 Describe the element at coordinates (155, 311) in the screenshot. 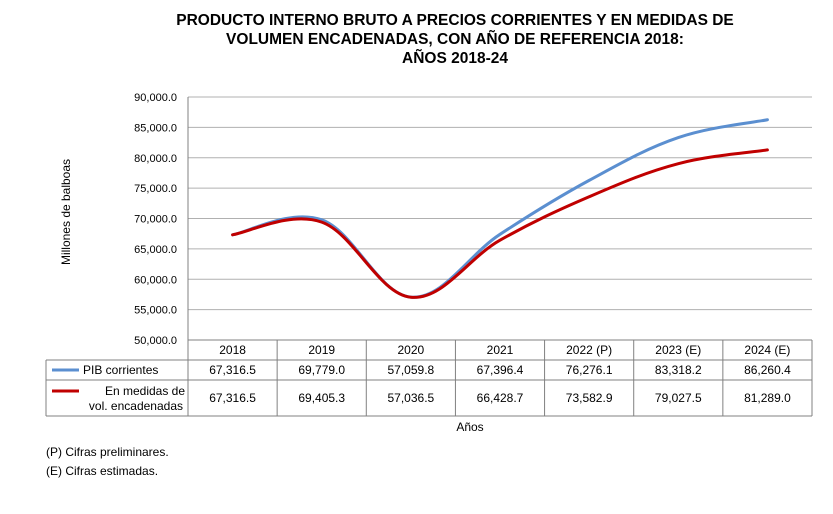

I see `y-tick-label: 55,000.0` at that location.